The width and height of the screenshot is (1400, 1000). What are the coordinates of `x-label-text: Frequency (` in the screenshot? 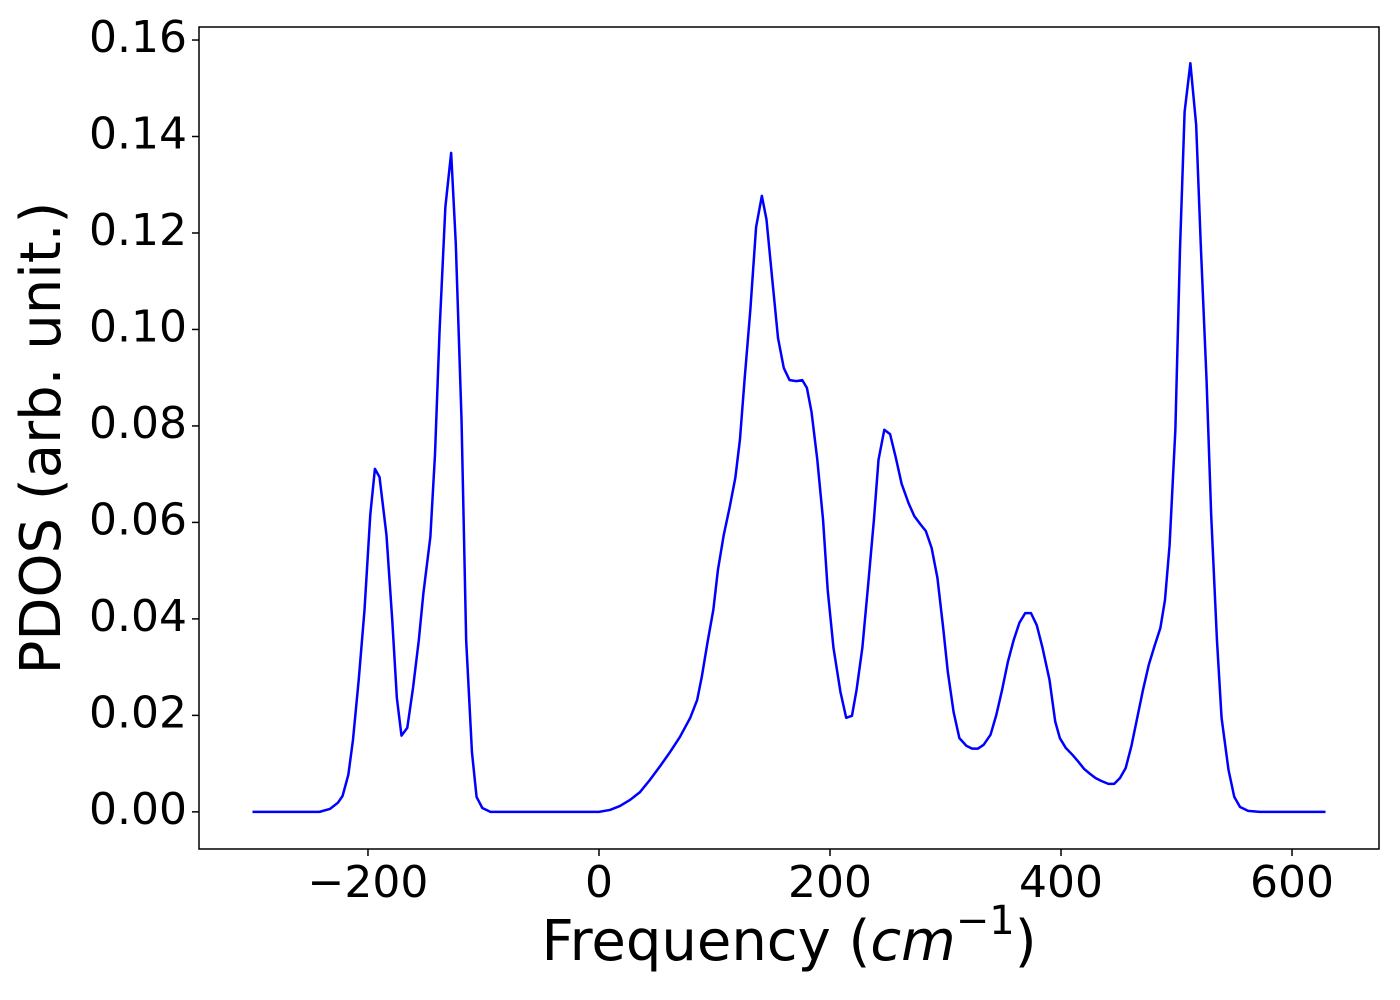 It's located at (705, 941).